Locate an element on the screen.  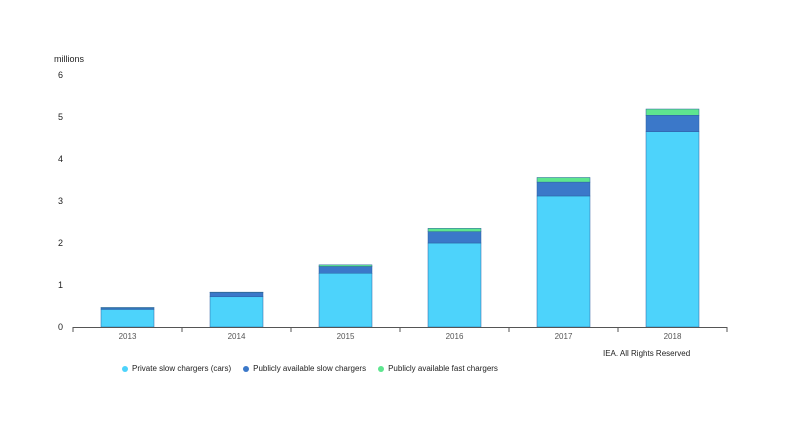
source-note: IEA. All Rights Reserved is located at coordinates (647, 353).